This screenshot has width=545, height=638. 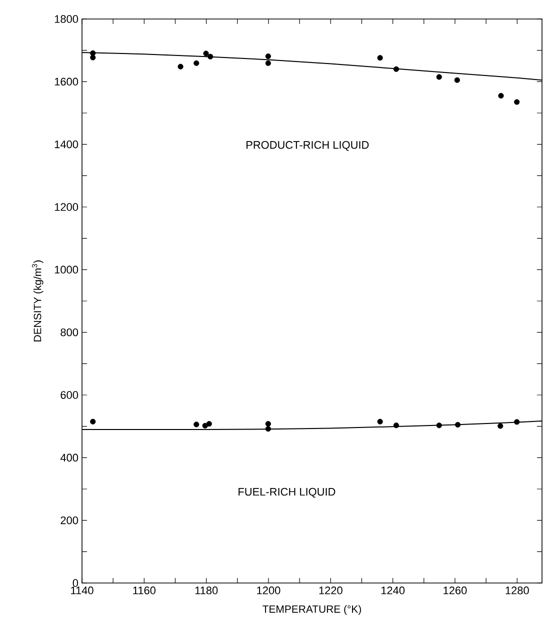 I want to click on y-tick-label: 1000, so click(x=66, y=270).